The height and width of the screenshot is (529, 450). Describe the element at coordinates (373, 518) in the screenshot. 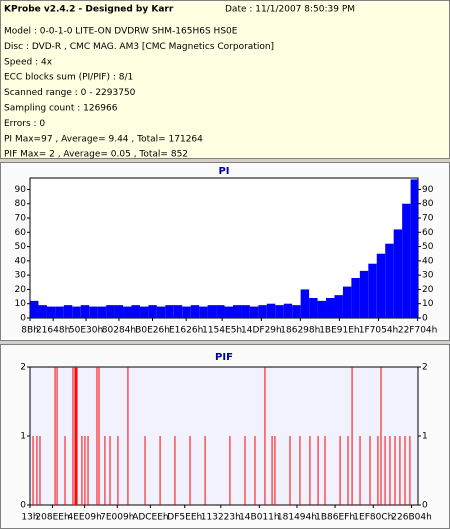

I see `x-tick-label: 1EF80Ch` at that location.